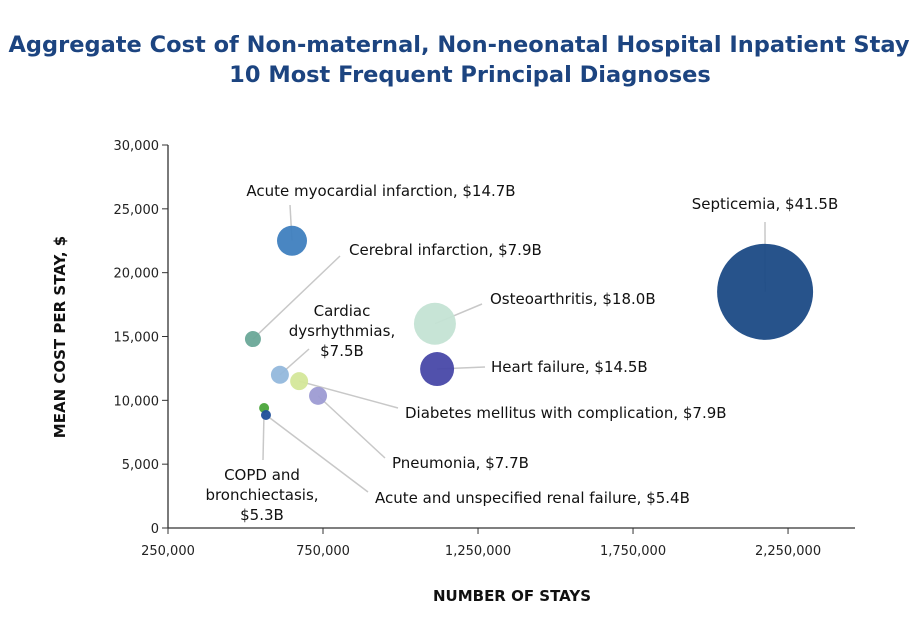 This screenshot has width=910, height=640. Describe the element at coordinates (137, 338) in the screenshot. I see `y-tick-label: 15,000` at that location.